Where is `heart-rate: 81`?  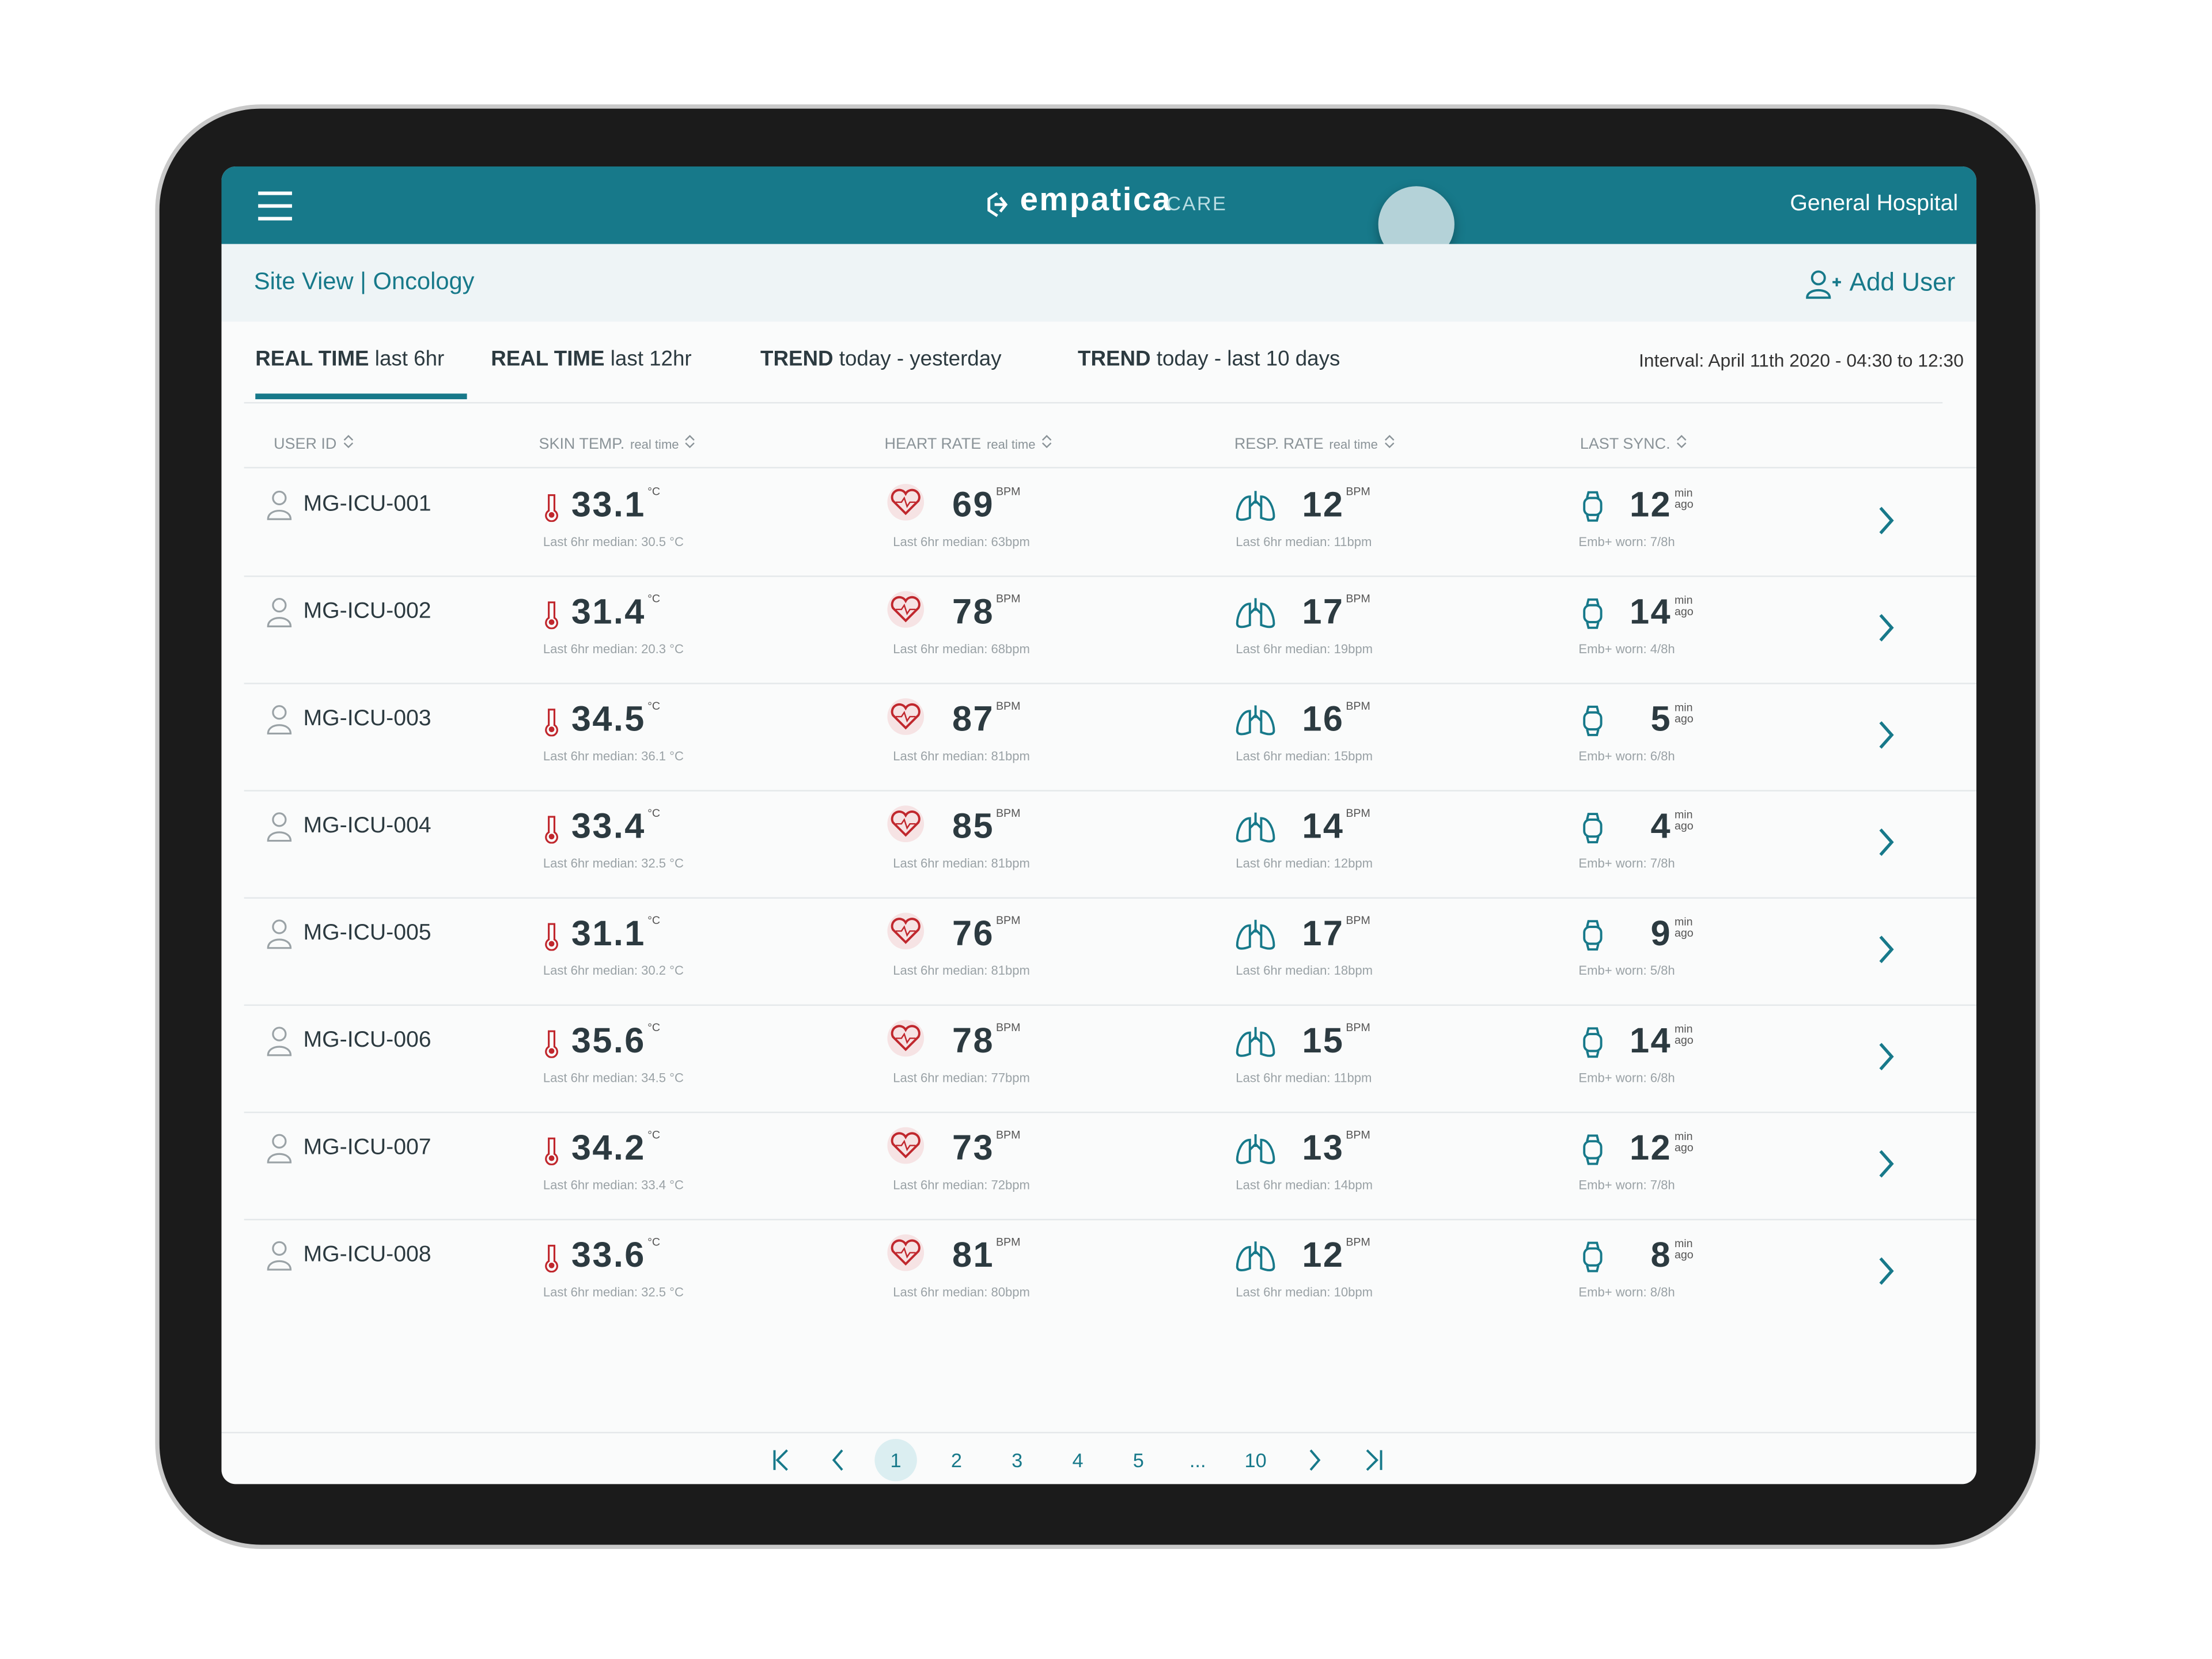
heart-rate: 81 is located at coordinates (973, 1255).